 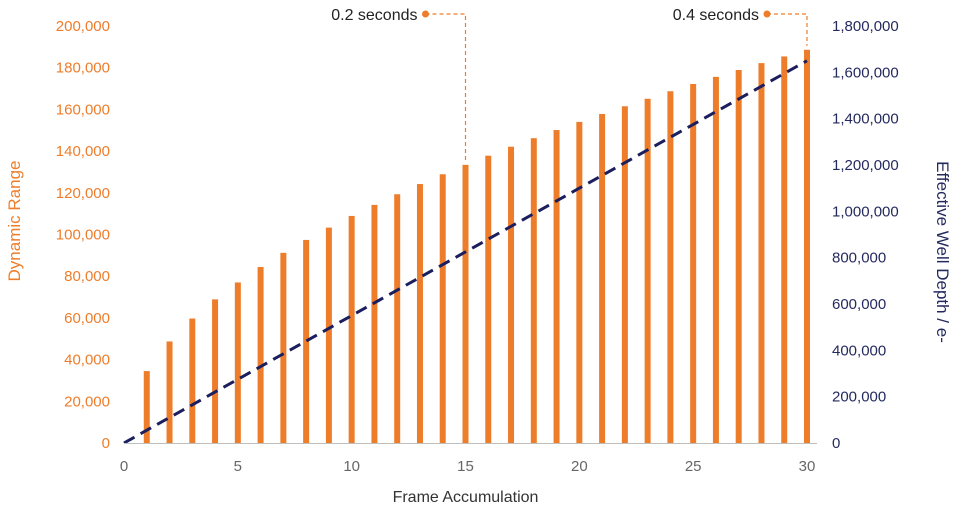 What do you see at coordinates (865, 119) in the screenshot?
I see `right-tick-label: 1,400,000` at bounding box center [865, 119].